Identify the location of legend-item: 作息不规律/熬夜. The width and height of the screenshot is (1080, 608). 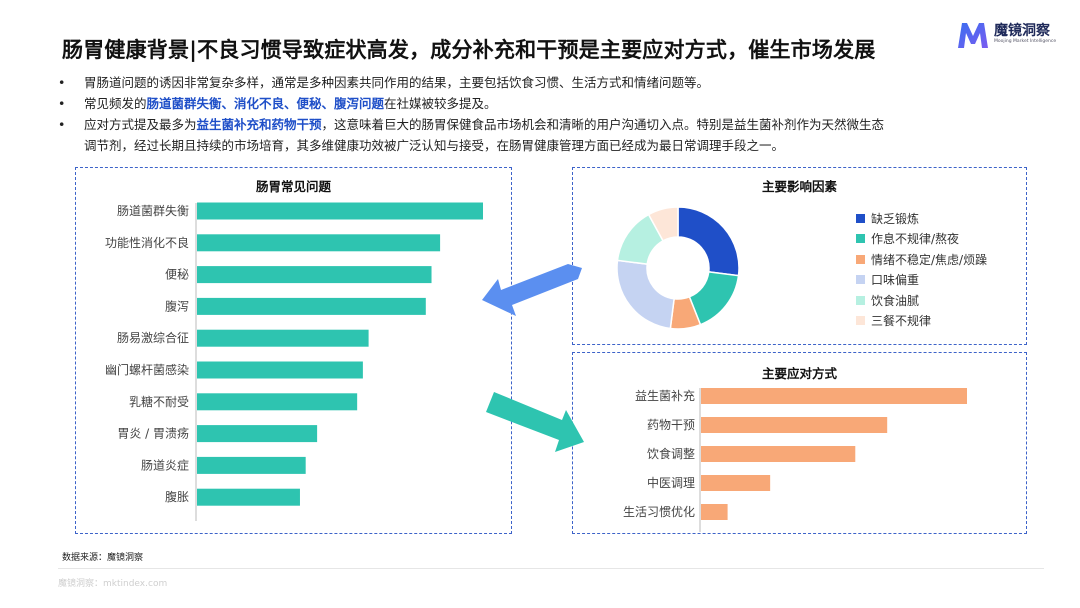
(921, 239).